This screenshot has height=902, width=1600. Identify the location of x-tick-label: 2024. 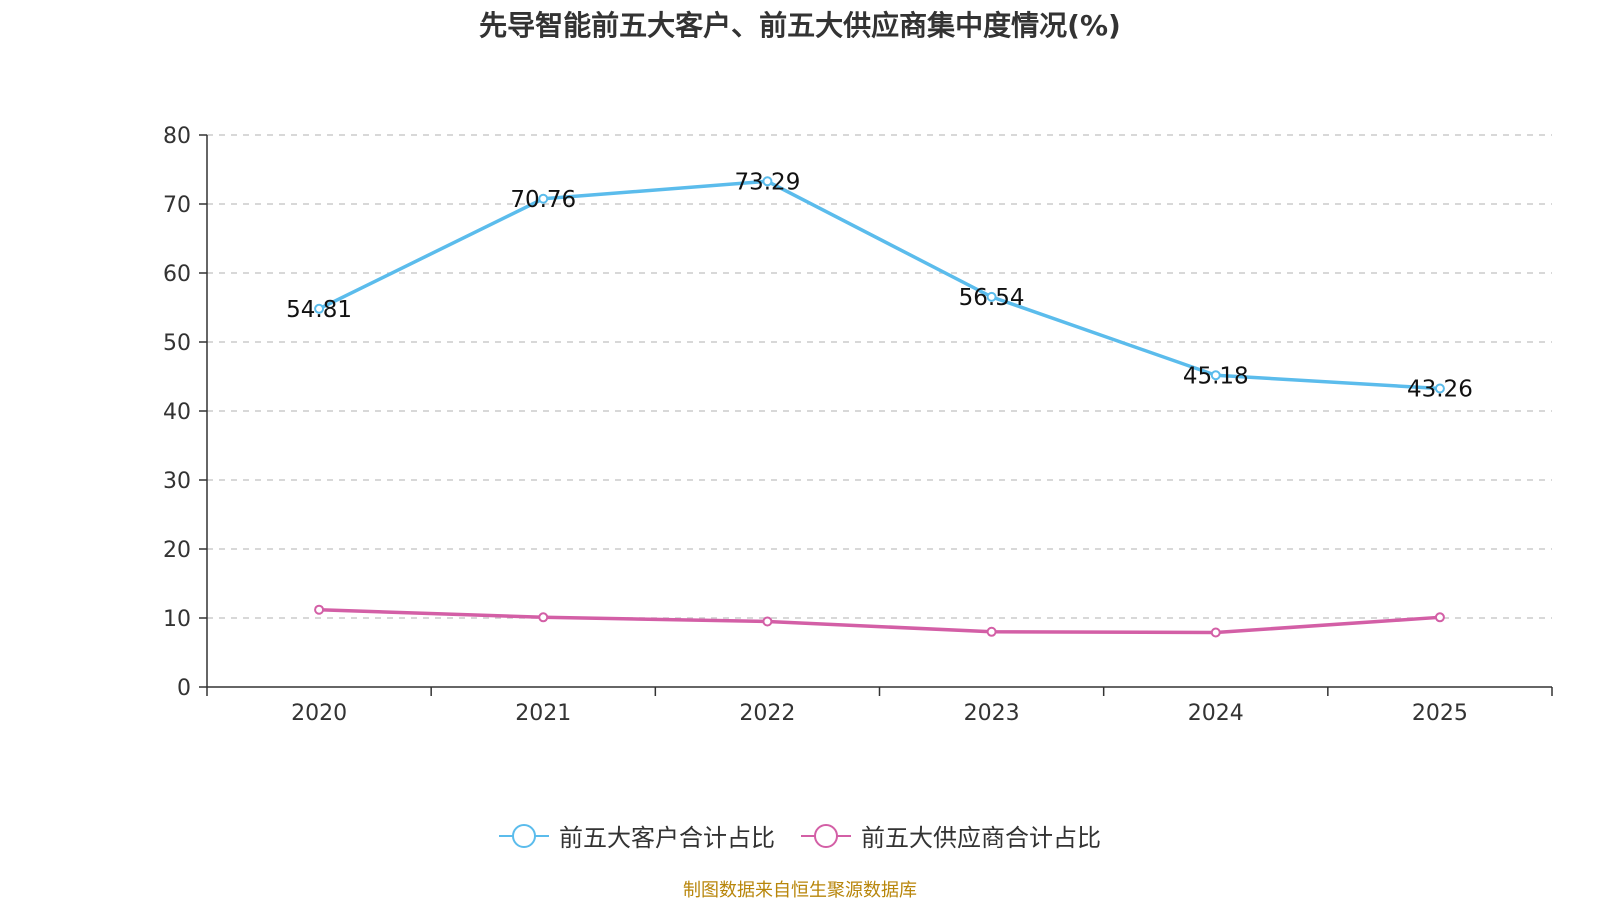
(1216, 713).